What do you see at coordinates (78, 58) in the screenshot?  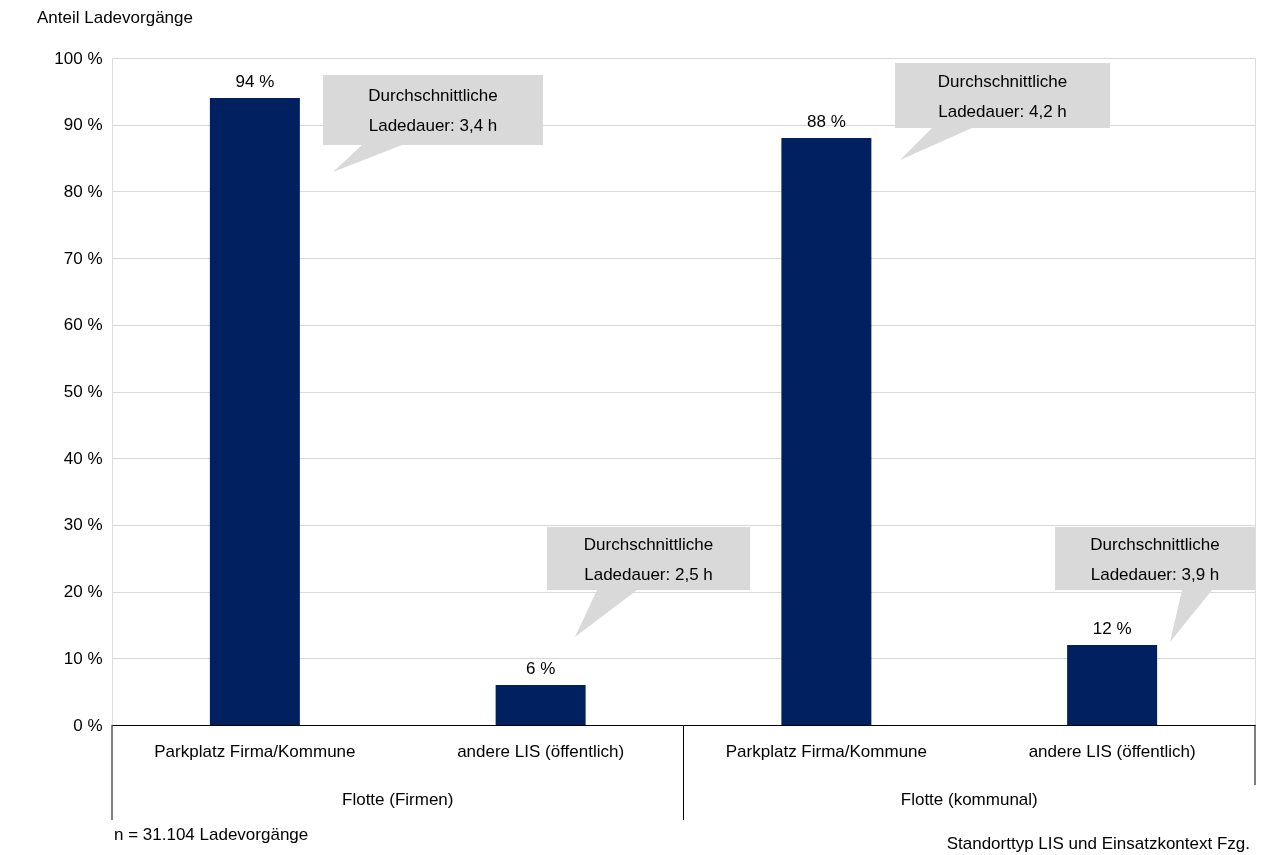 I see `y-tick-label: 100 %` at bounding box center [78, 58].